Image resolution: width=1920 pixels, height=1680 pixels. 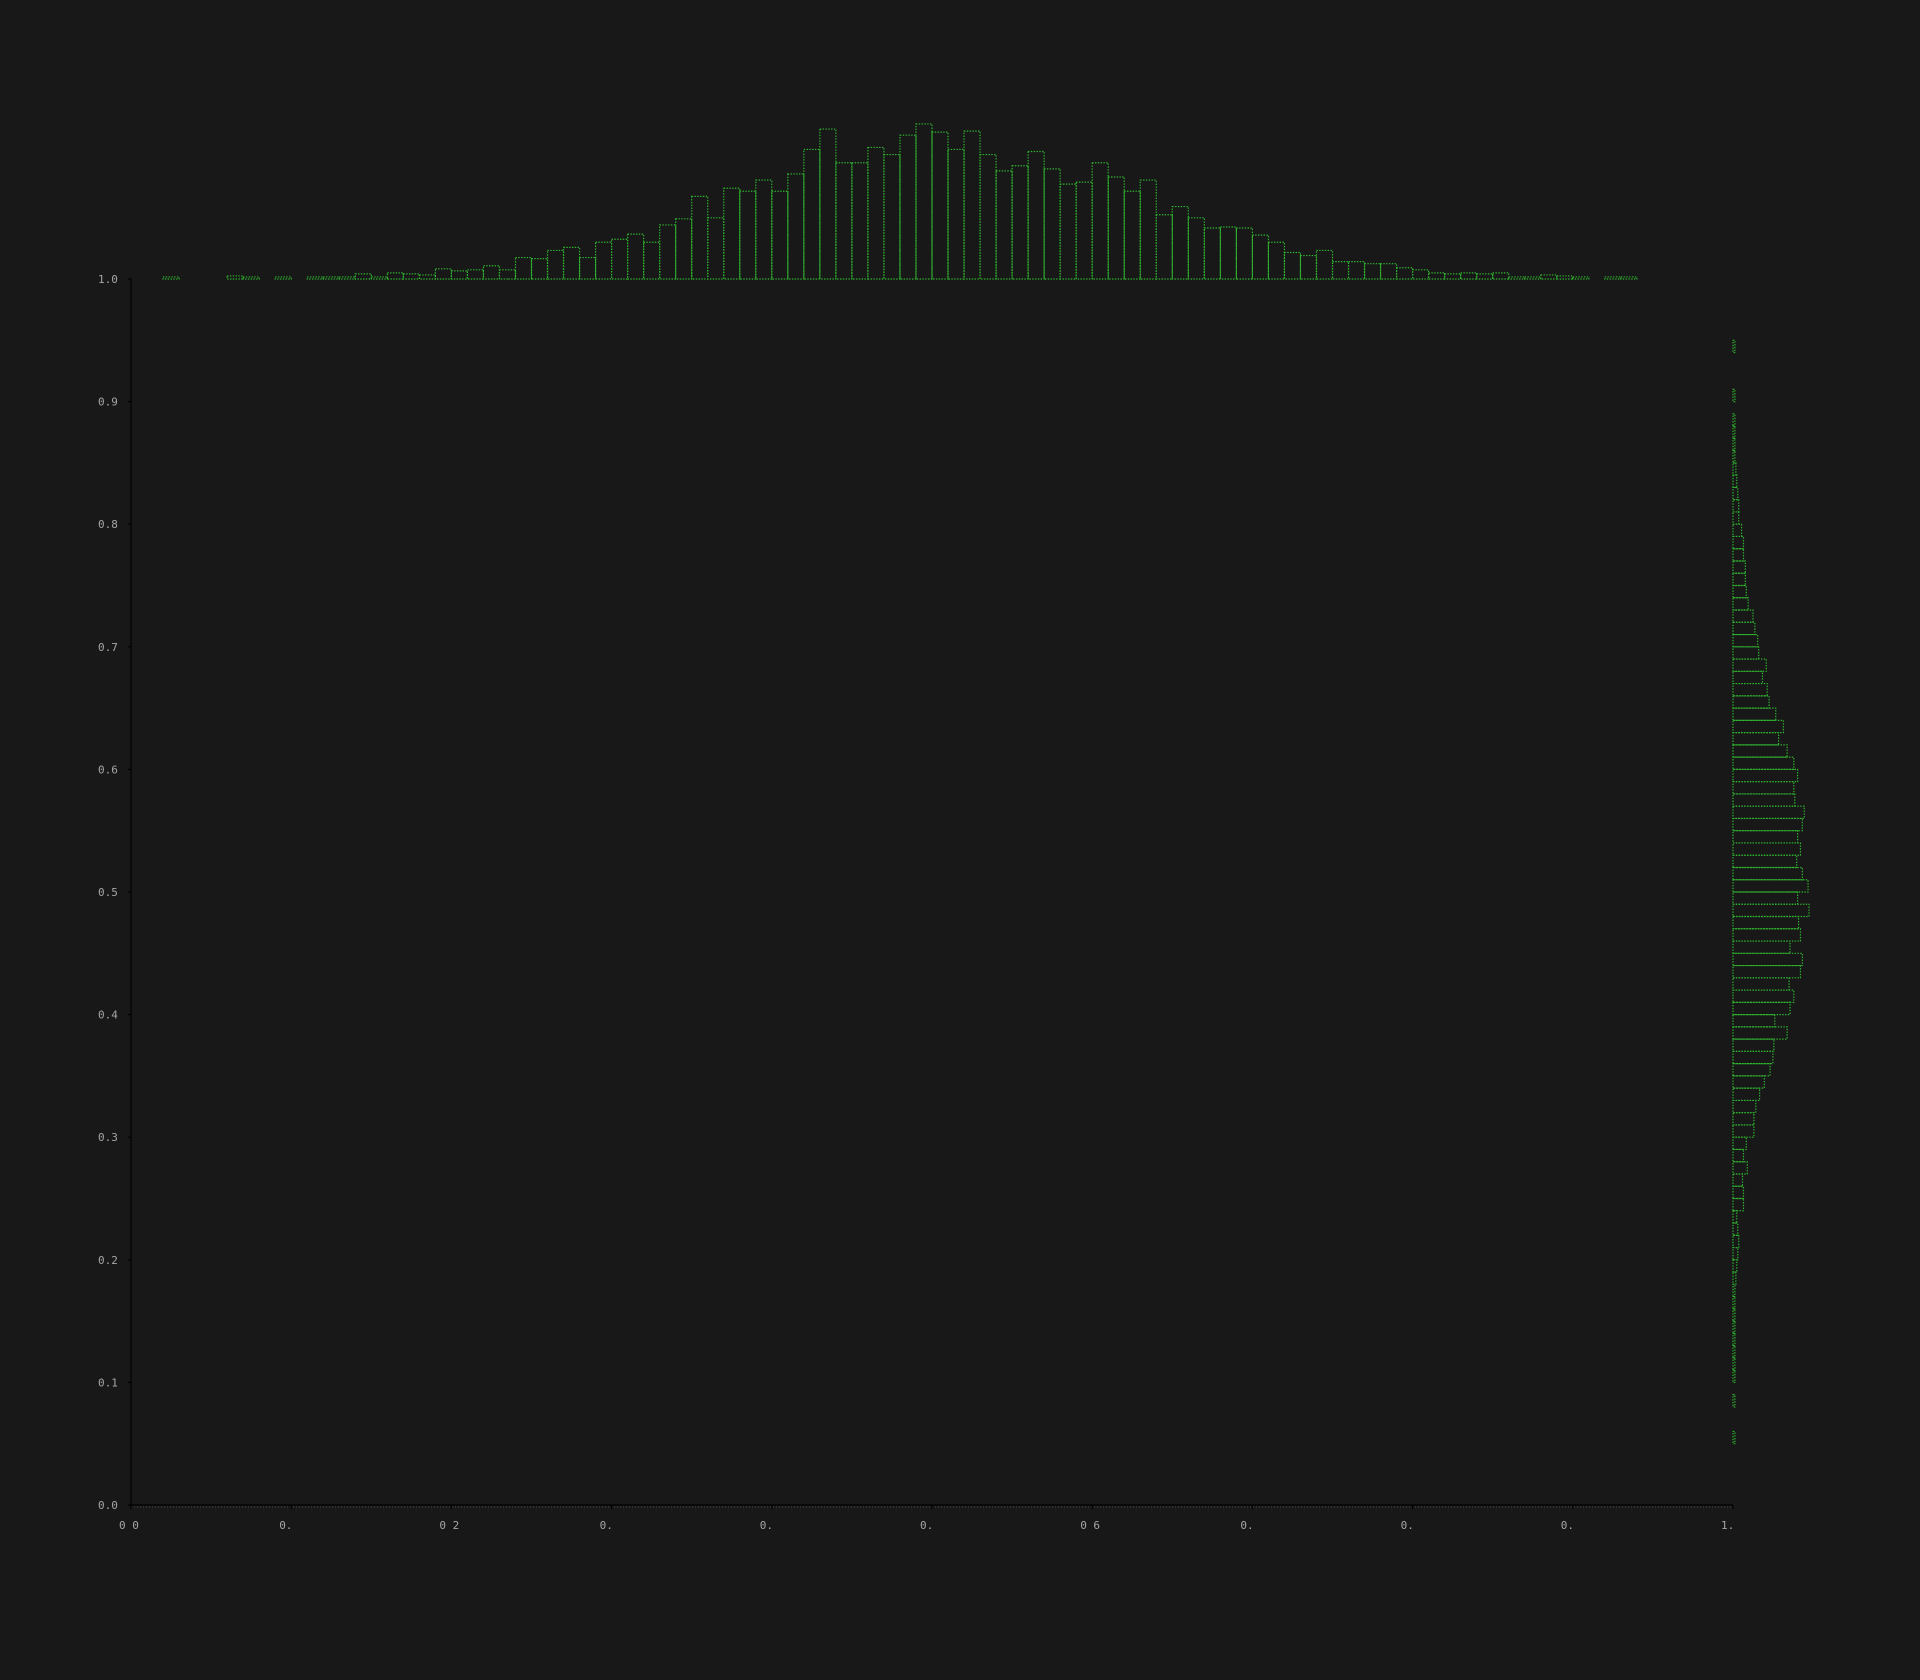 I want to click on y-tick-label: 0.8, so click(x=108, y=524).